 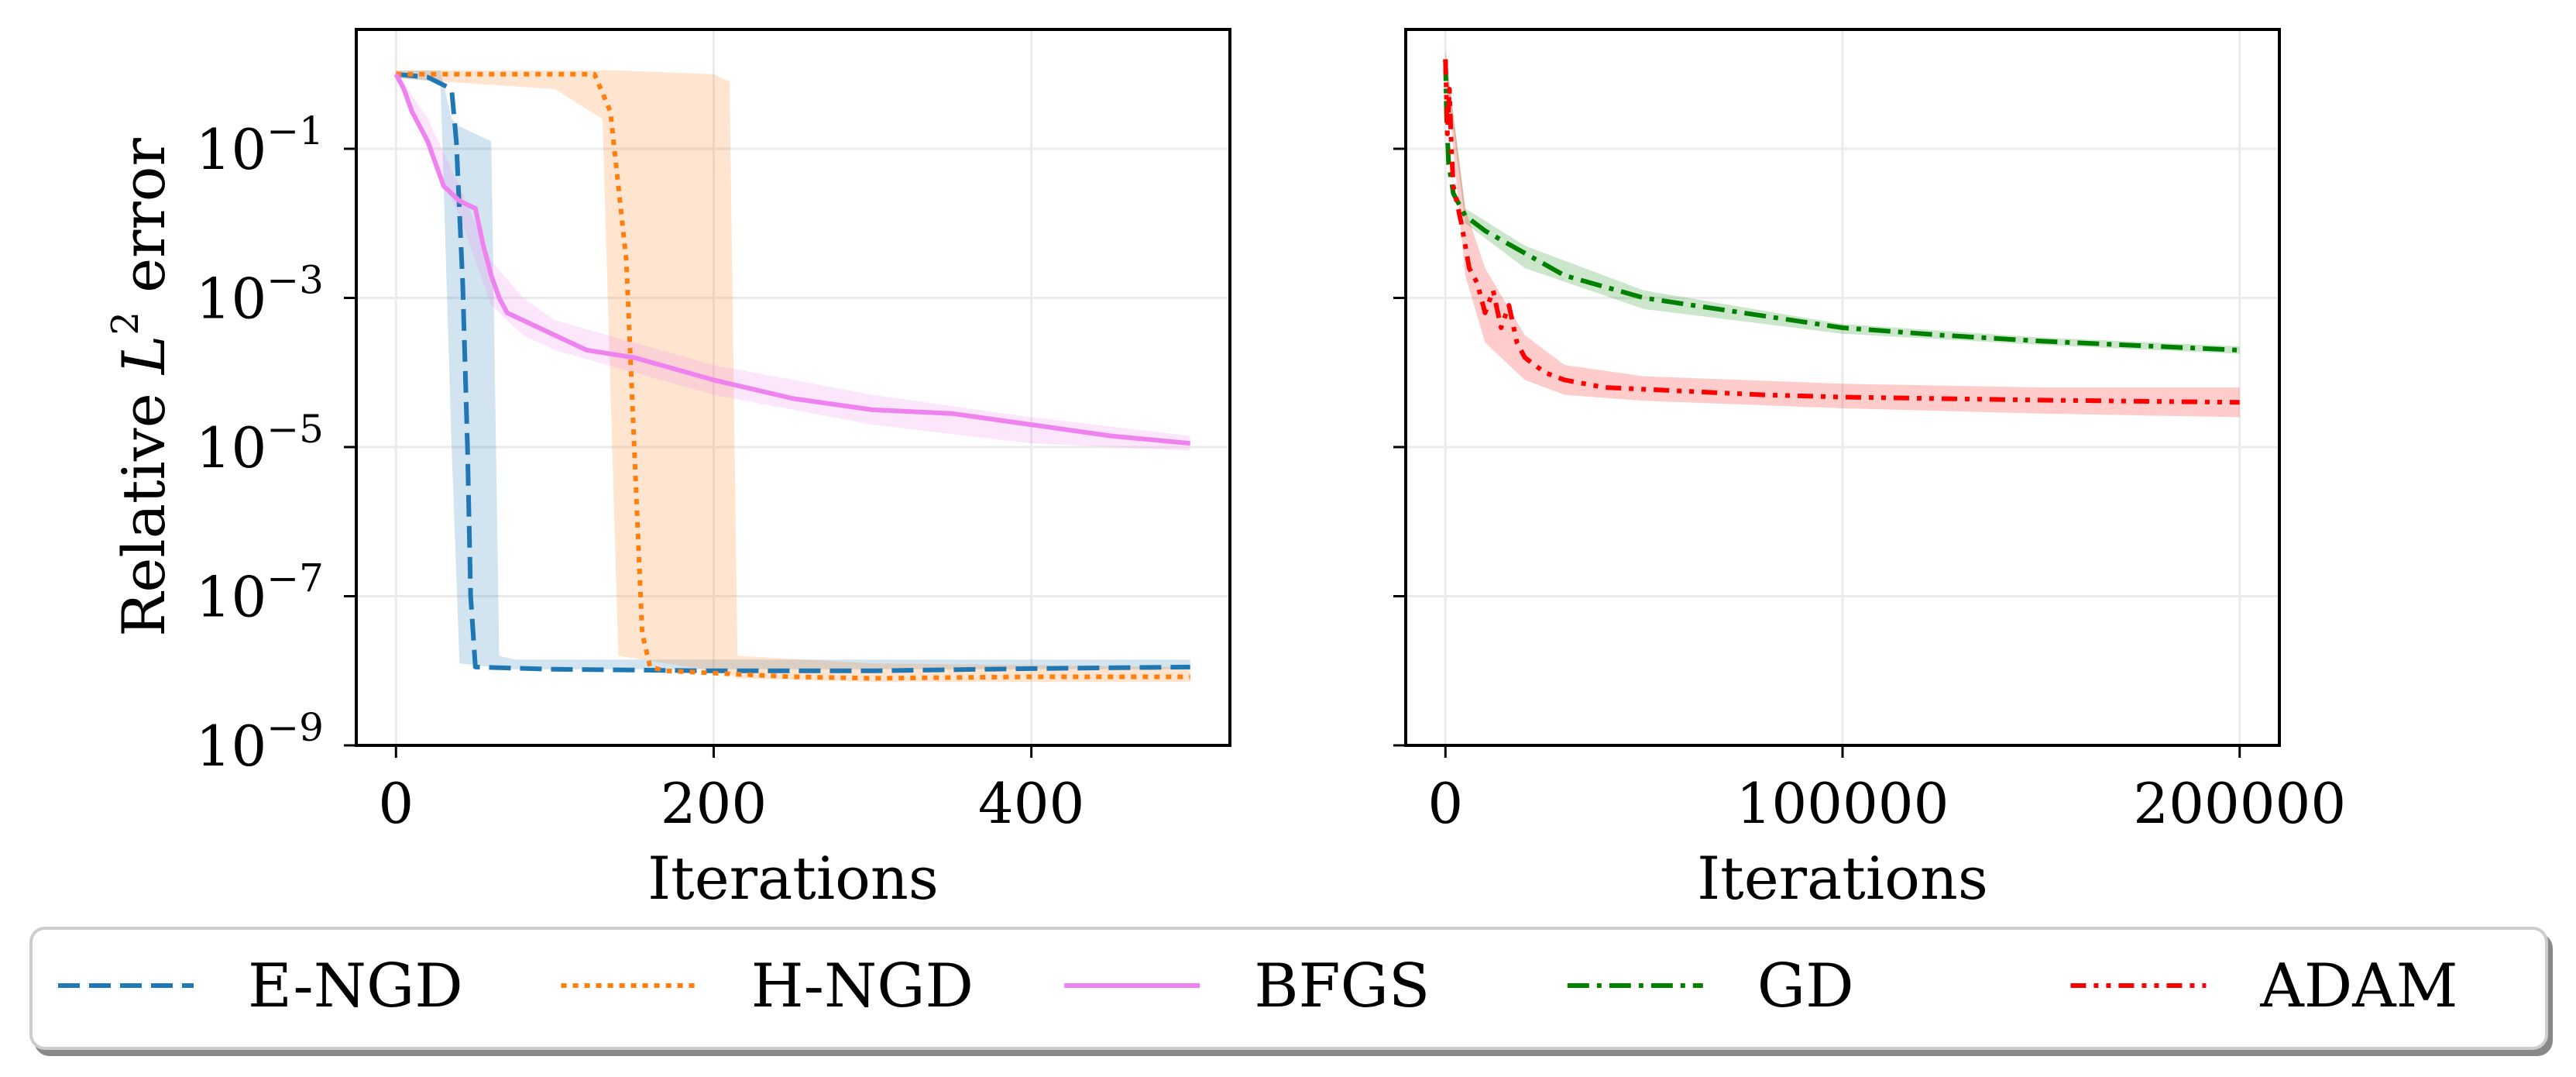 What do you see at coordinates (1842, 878) in the screenshot?
I see `right-x-axis-label: Iterations` at bounding box center [1842, 878].